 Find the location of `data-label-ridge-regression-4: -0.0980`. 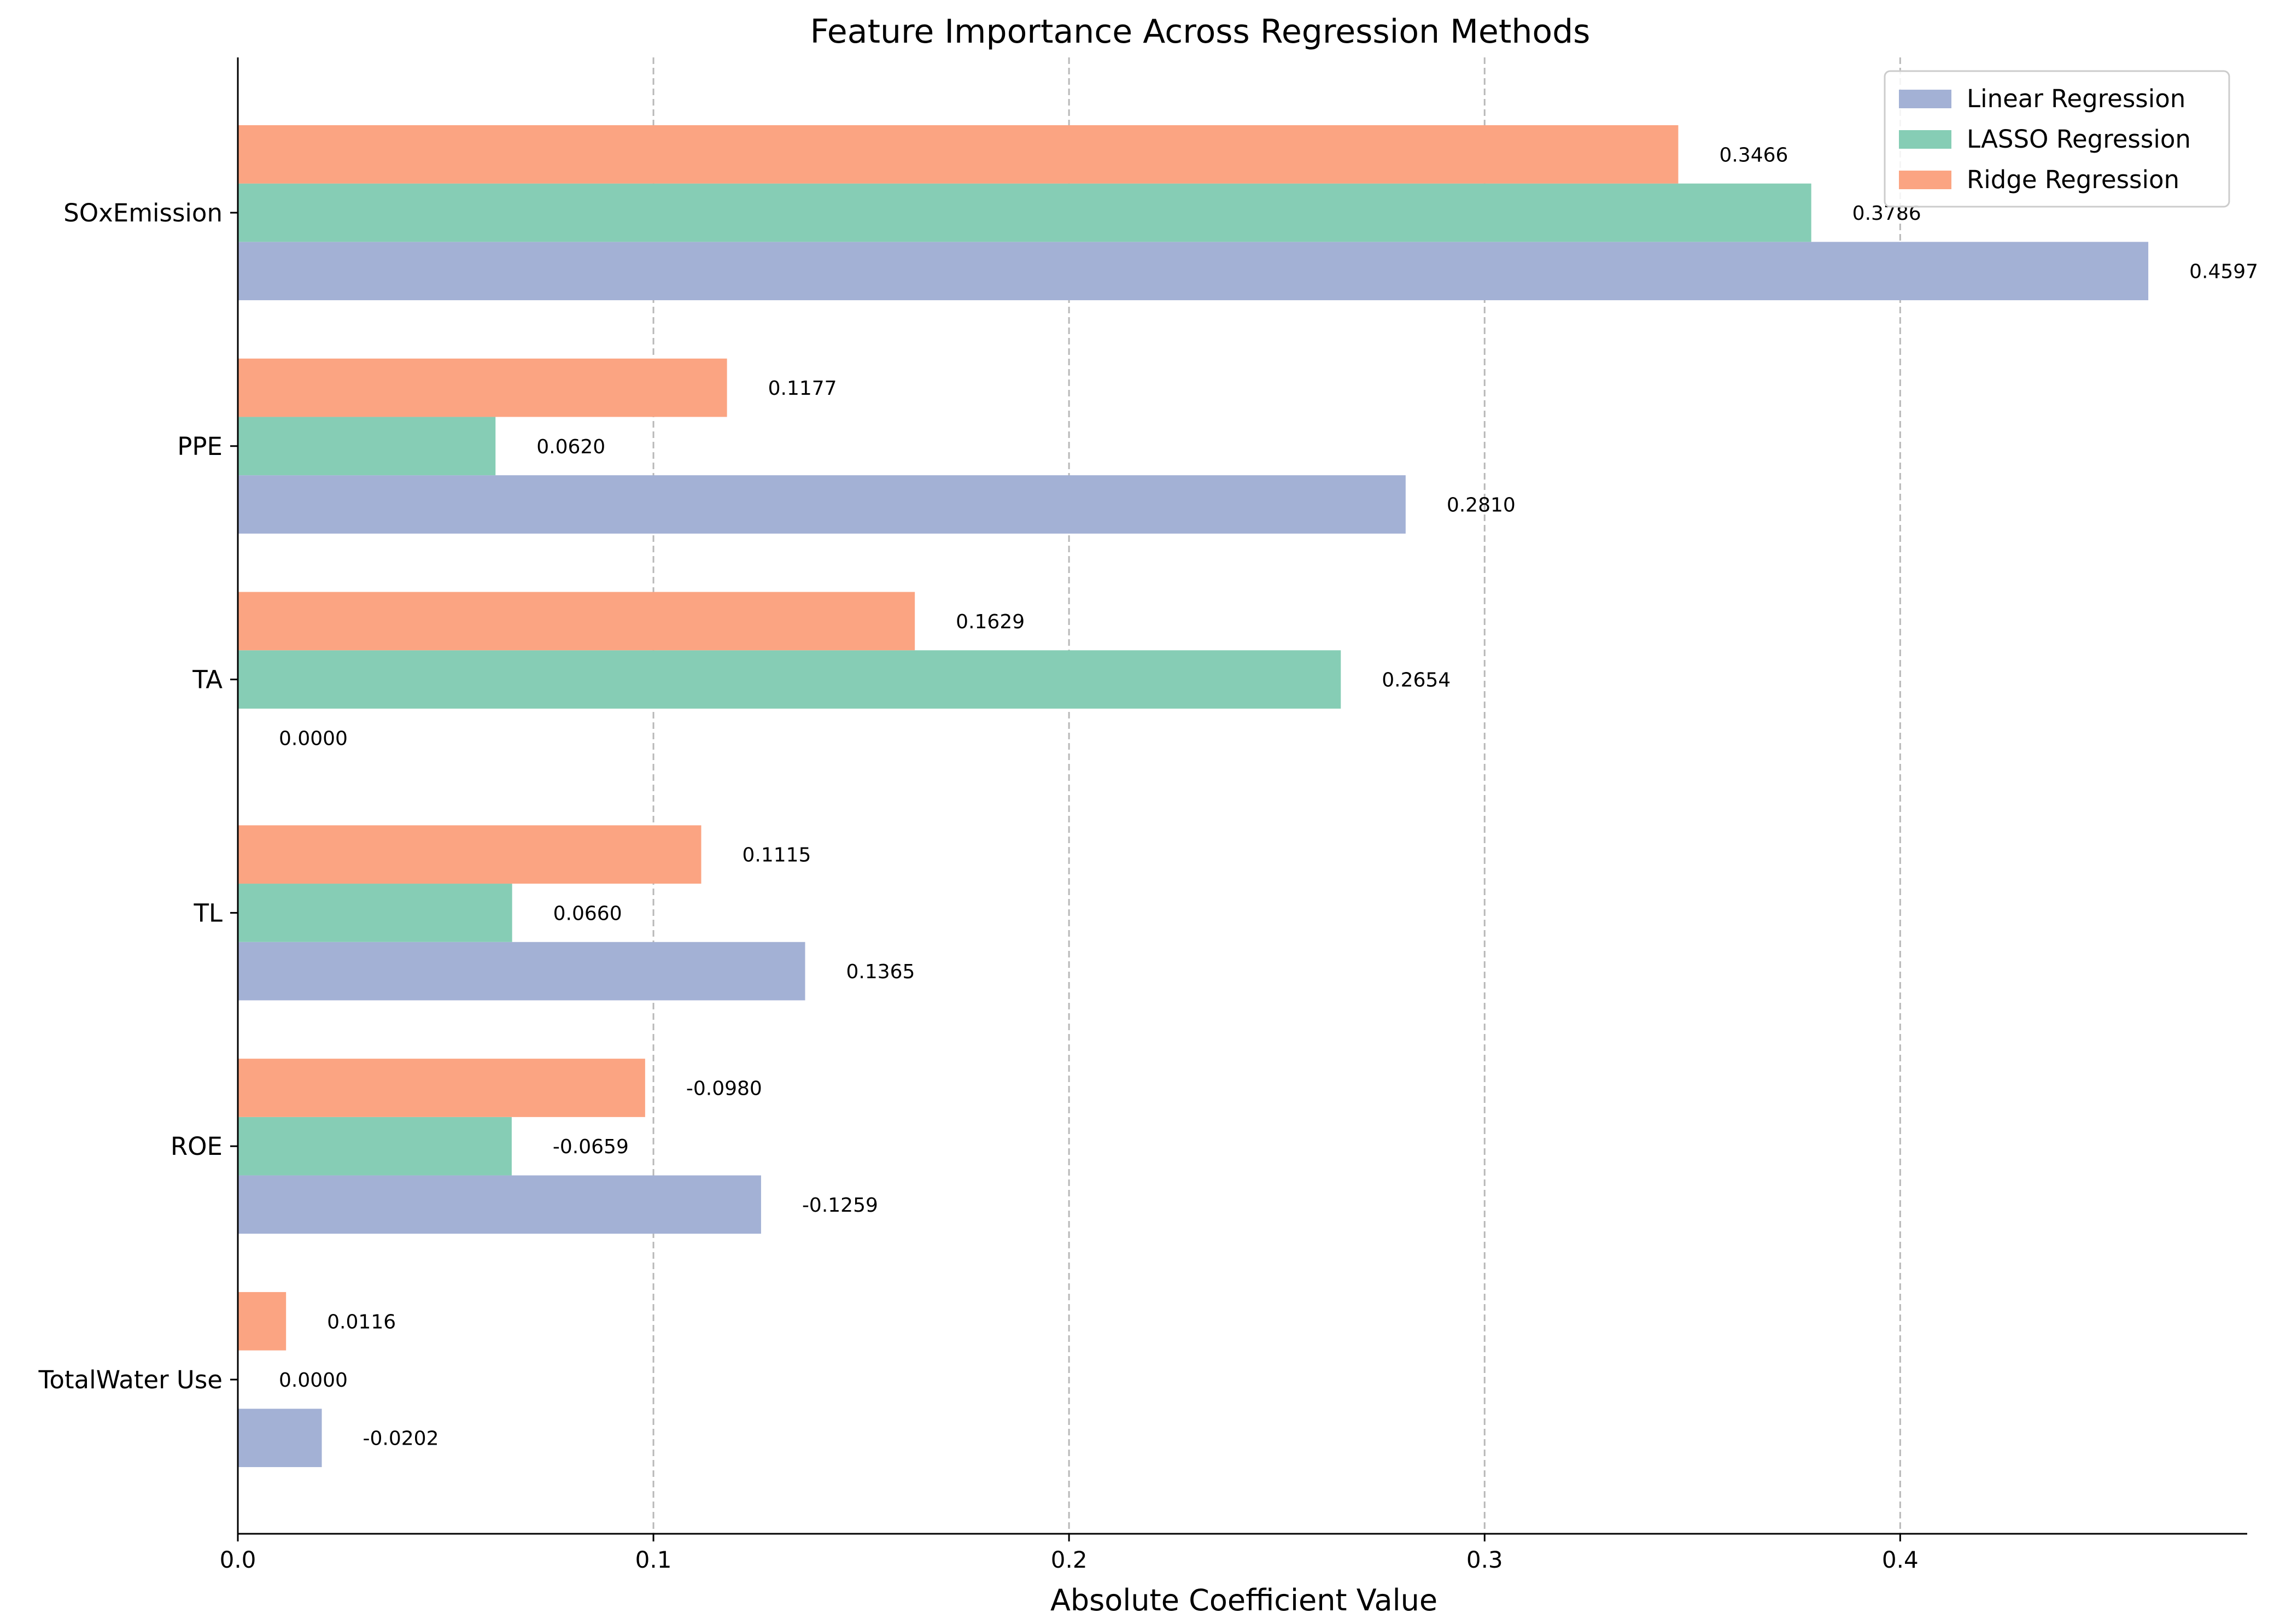

data-label-ridge-regression-4: -0.0980 is located at coordinates (724, 1089).